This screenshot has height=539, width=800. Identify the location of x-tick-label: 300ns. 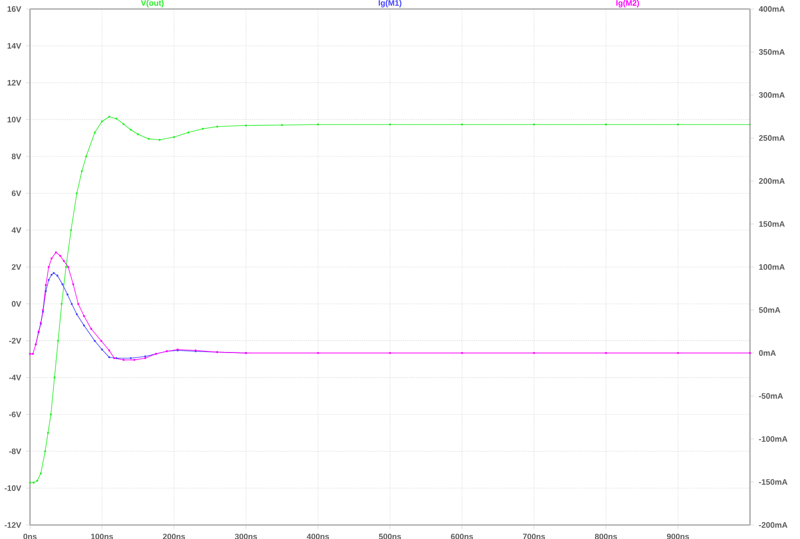
(246, 536).